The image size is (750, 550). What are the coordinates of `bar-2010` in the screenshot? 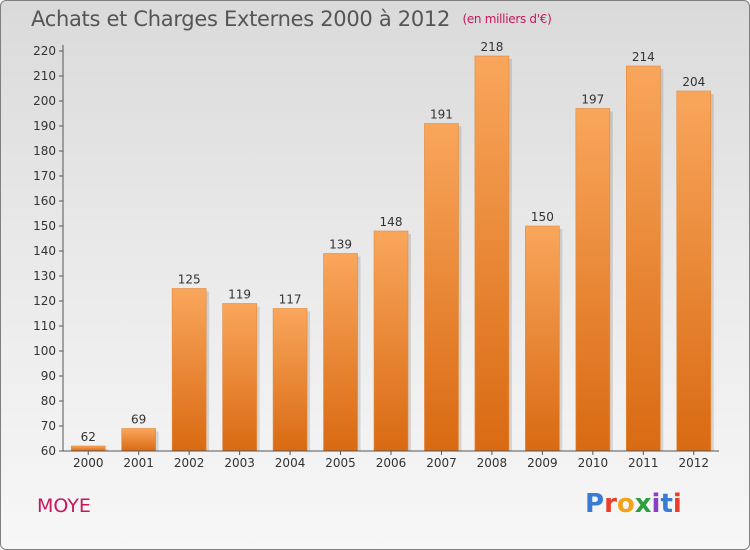 It's located at (593, 280).